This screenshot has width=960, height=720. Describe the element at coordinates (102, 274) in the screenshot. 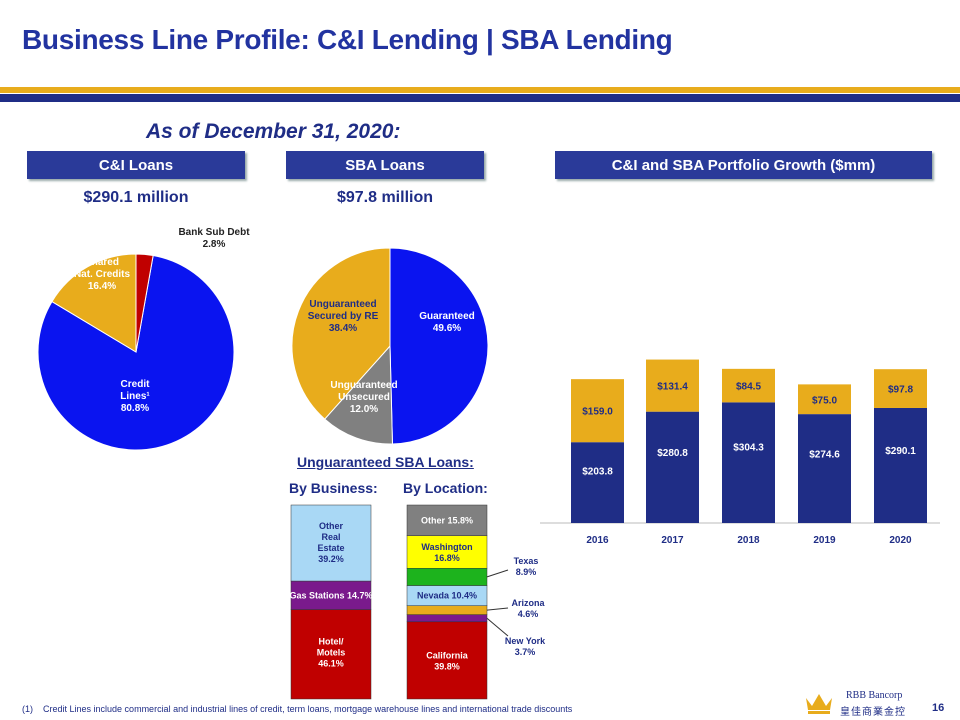

I see `ci-pie-label-shared-credits: Shared Nat. Credits 16.4%` at that location.